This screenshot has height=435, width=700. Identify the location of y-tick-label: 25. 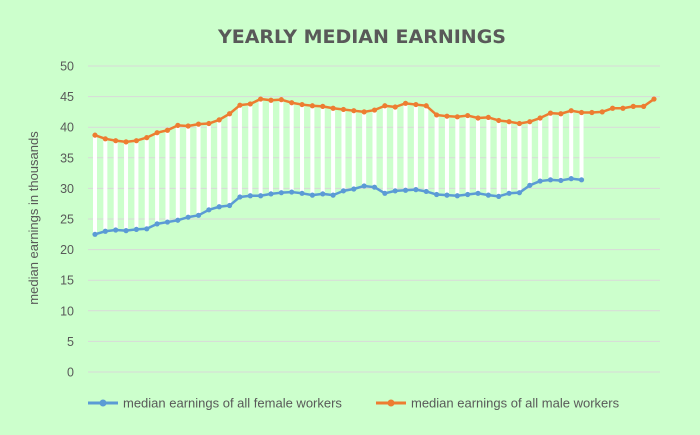
(67, 220).